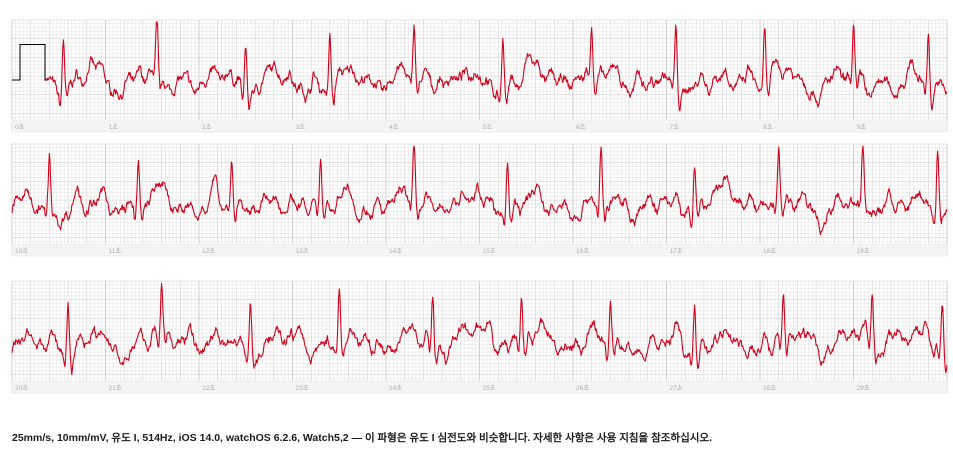 This screenshot has height=454, width=953. Describe the element at coordinates (395, 388) in the screenshot. I see `time-tick-label: 24초` at that location.